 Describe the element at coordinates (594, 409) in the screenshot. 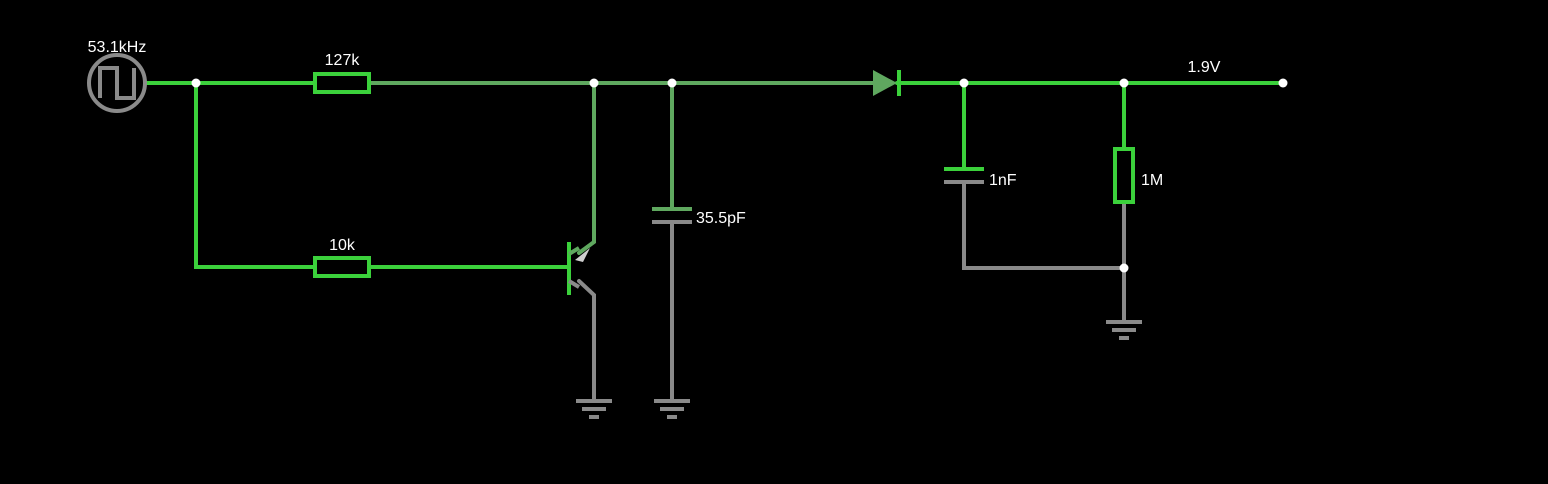

I see `ground-icon-transistor` at that location.